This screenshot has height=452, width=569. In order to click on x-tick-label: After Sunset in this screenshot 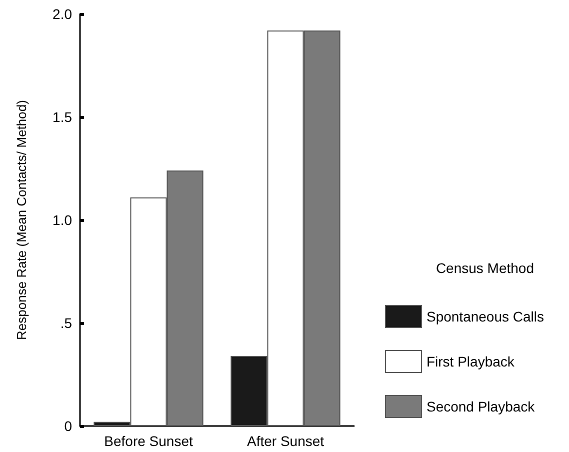, I will do `click(285, 441)`.